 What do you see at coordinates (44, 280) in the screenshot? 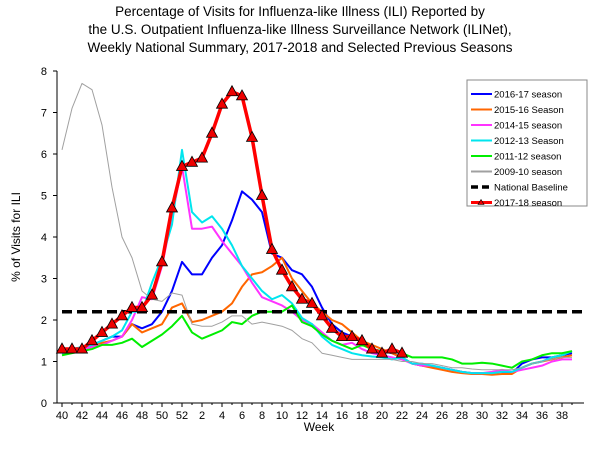
I see `y-tick-label: 3` at bounding box center [44, 280].